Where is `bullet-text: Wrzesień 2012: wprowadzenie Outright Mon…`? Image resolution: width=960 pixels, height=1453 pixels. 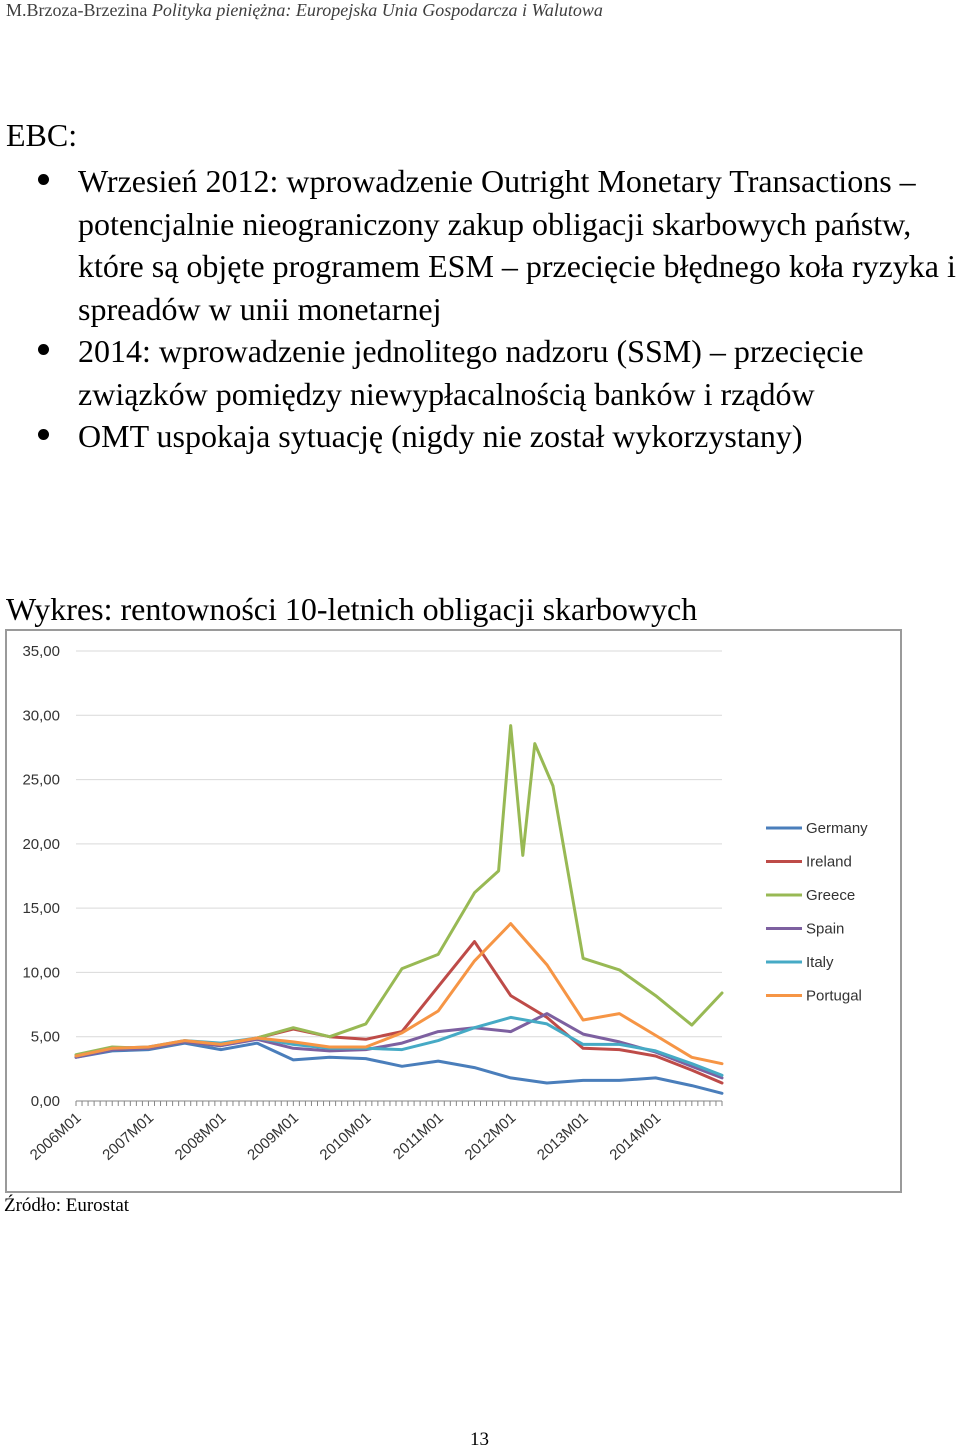 bullet-text: Wrzesień 2012: wprowadzenie Outright Mon… is located at coordinates (517, 245).